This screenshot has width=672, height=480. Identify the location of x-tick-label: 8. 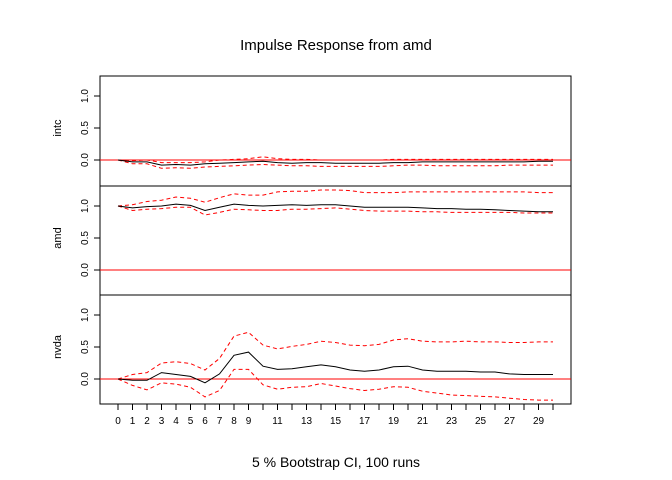
(234, 421).